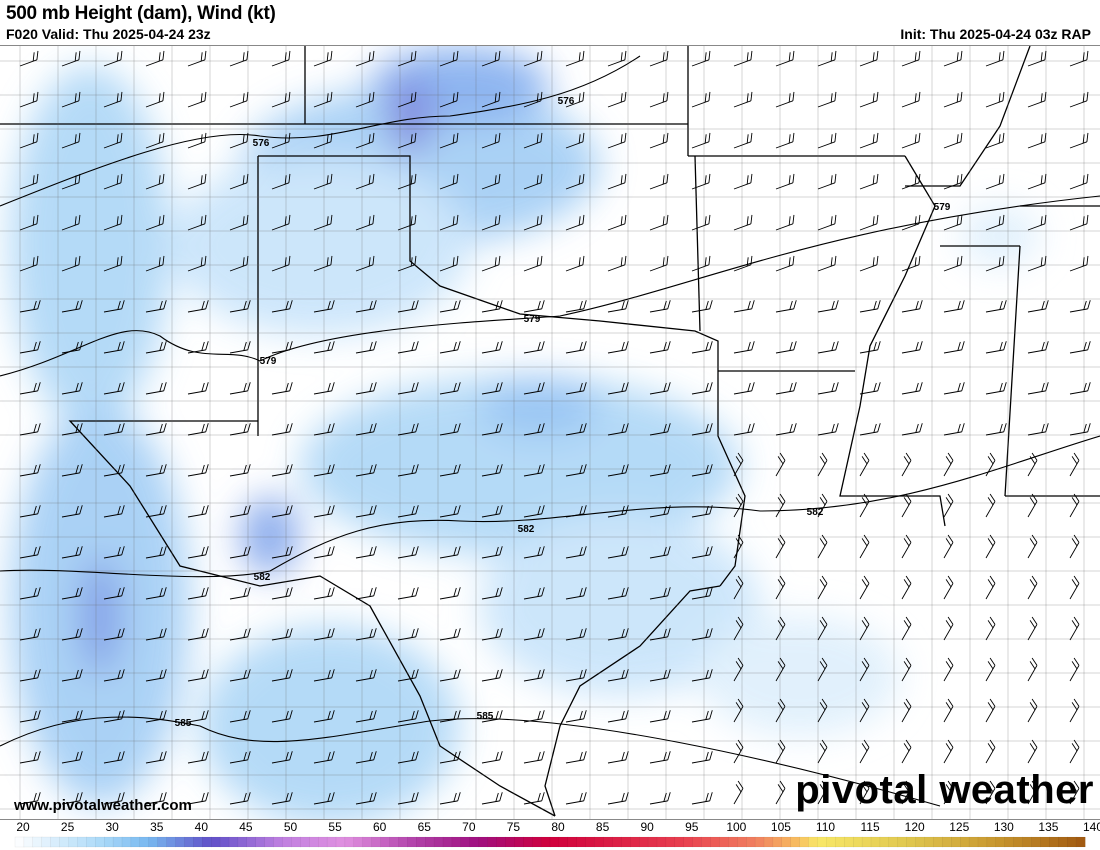  Describe the element at coordinates (103, 805) in the screenshot. I see `website-link: www.pivotalweather.com` at that location.